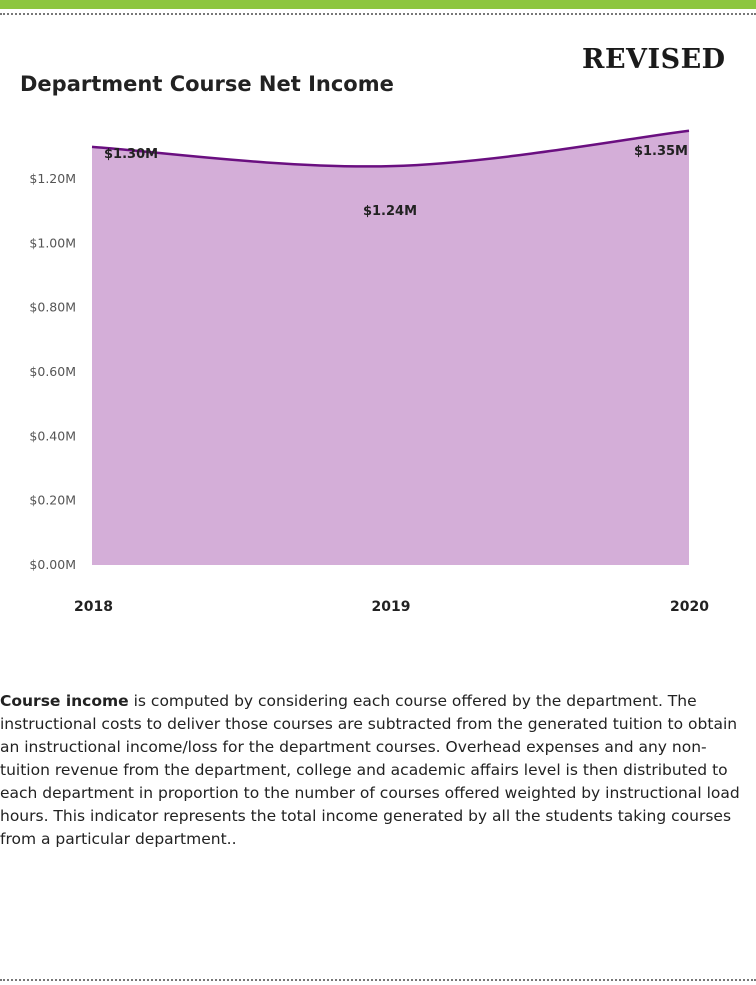 The image size is (756, 985). I want to click on y-tick-label: $0.40M, so click(52, 435).